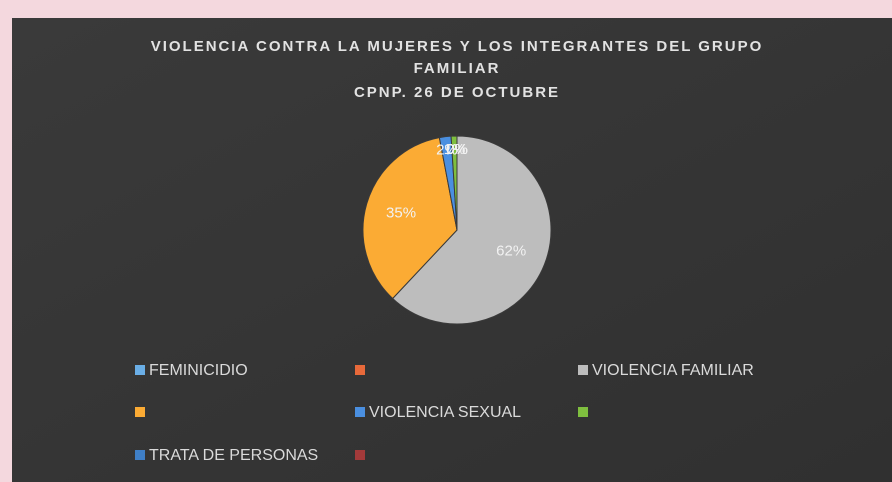 The image size is (892, 482). I want to click on legend-label: FEMINICIDIO, so click(198, 370).